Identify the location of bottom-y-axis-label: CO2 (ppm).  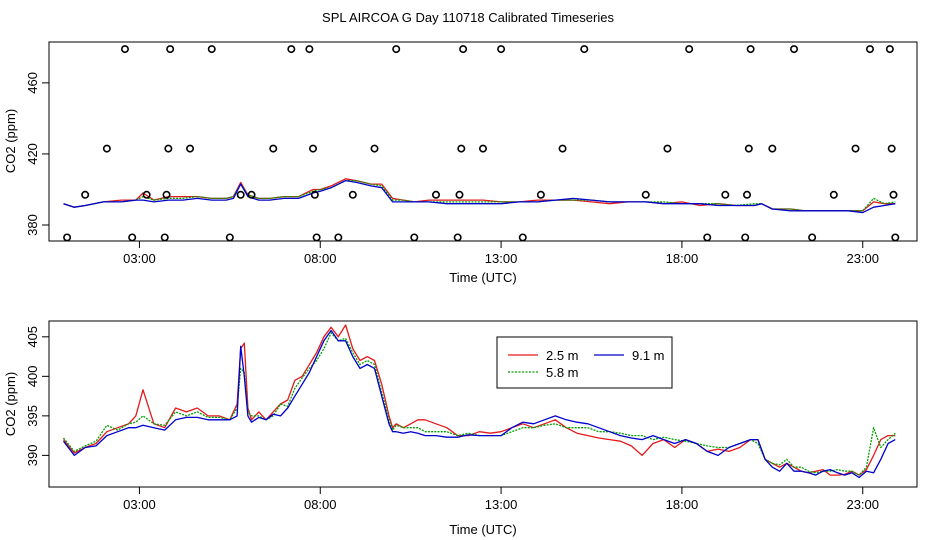
(10, 404).